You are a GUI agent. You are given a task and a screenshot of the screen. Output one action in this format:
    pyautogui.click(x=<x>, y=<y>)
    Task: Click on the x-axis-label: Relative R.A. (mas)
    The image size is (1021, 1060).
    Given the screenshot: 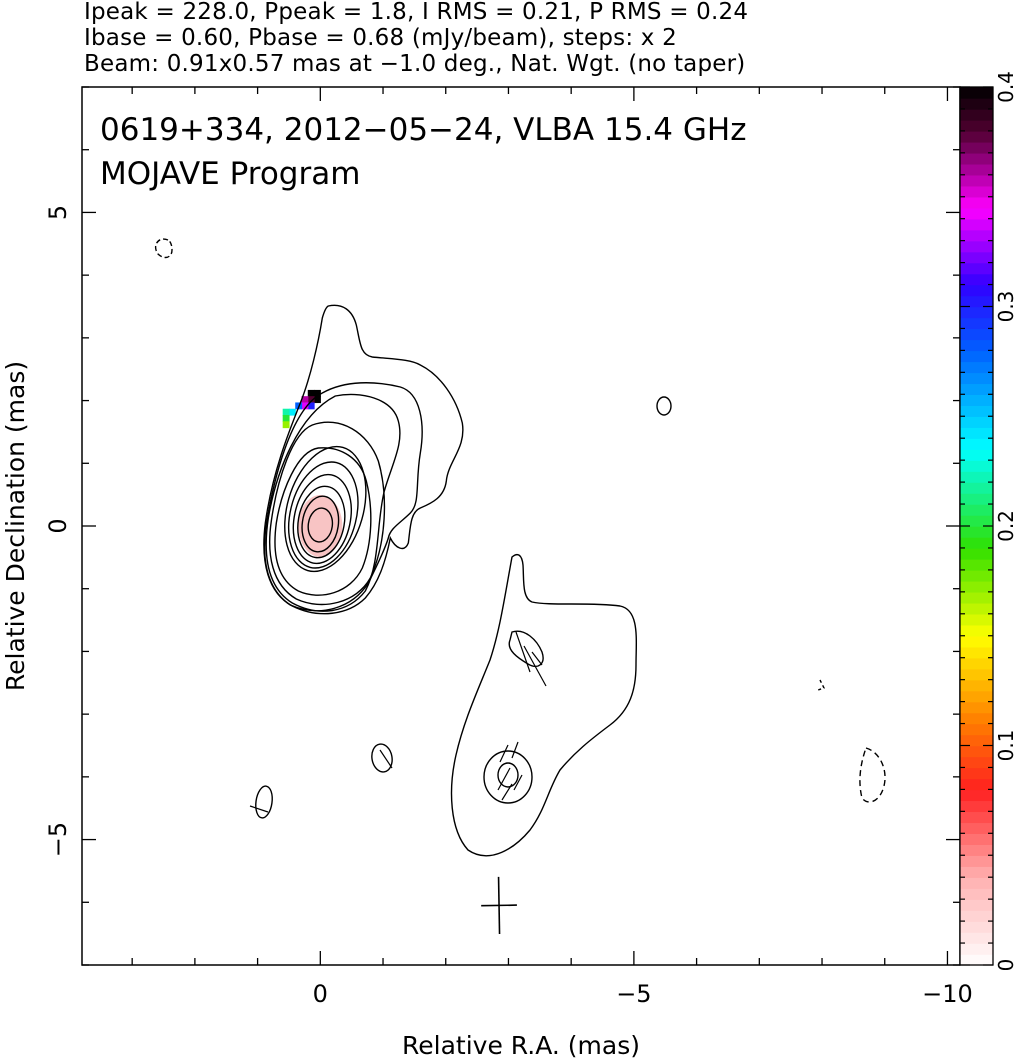 What is the action you would take?
    pyautogui.click(x=521, y=1045)
    